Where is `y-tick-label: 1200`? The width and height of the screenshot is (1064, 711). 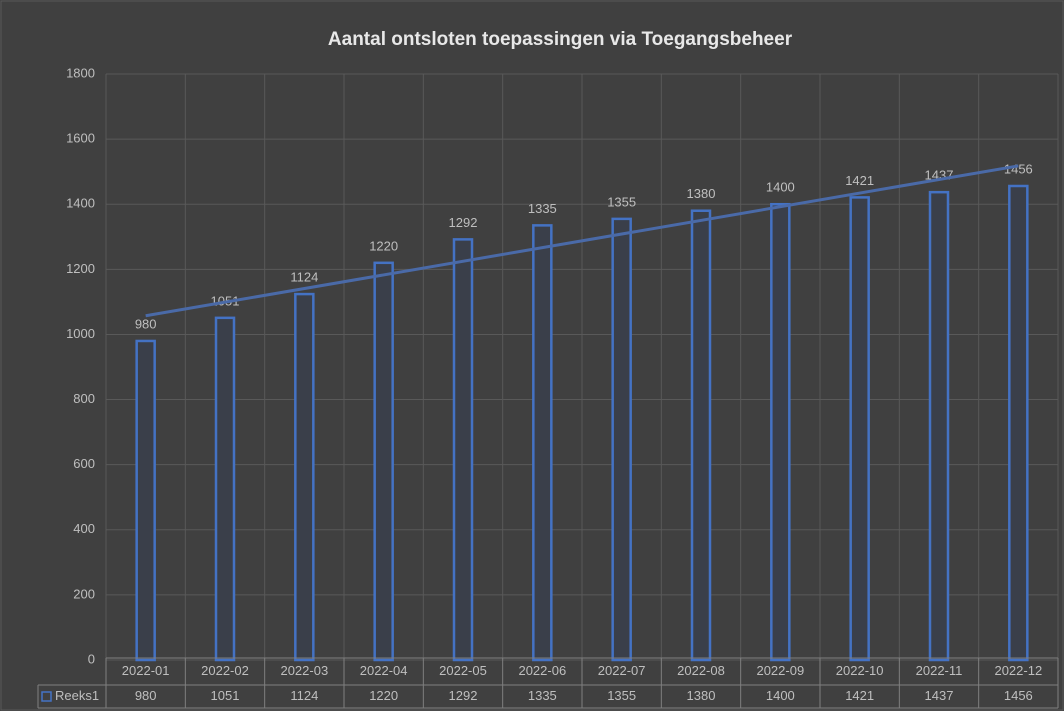 y-tick-label: 1200 is located at coordinates (80, 268).